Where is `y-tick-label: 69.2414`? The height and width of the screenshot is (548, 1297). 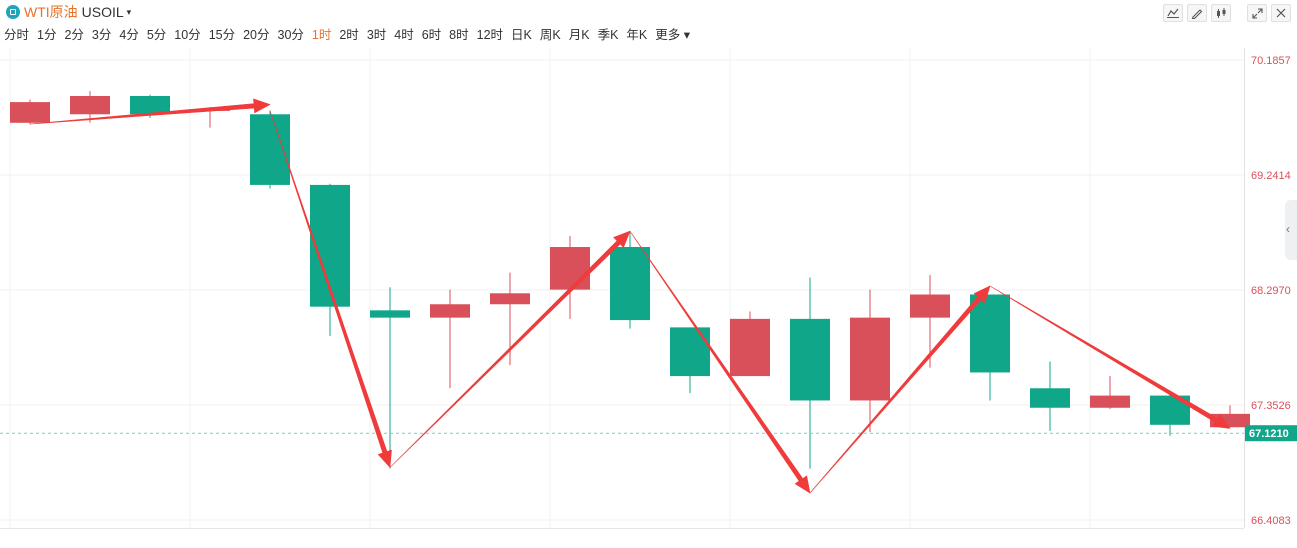 y-tick-label: 69.2414 is located at coordinates (1271, 176).